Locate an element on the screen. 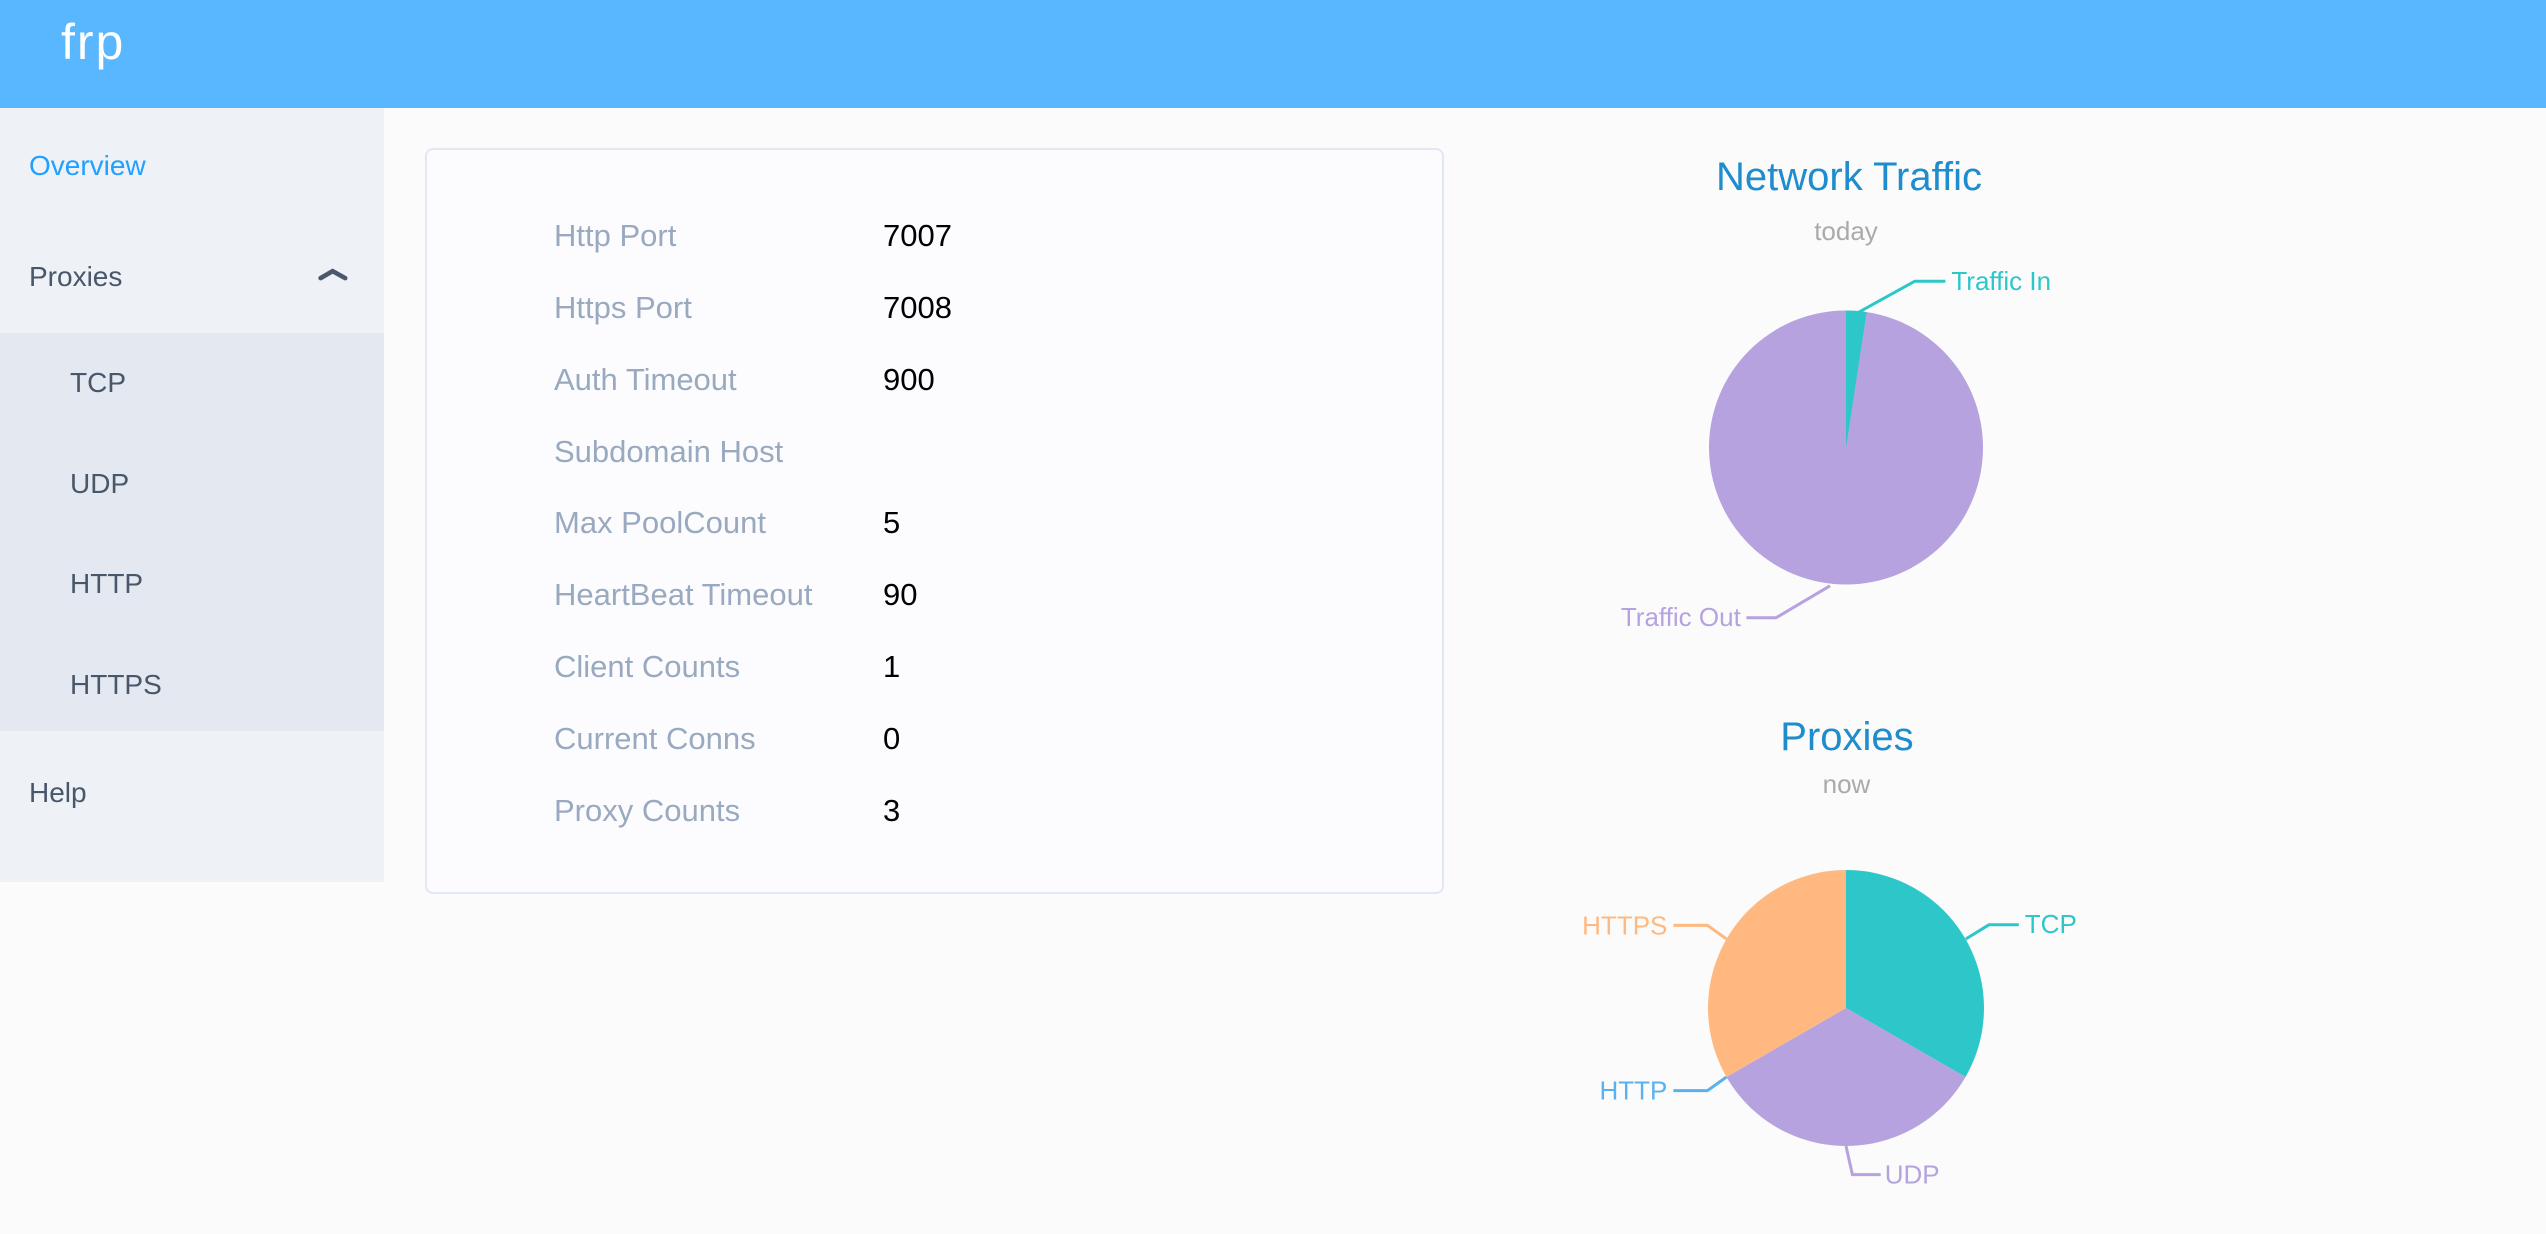  svg-text: Proxies is located at coordinates (1846, 737).